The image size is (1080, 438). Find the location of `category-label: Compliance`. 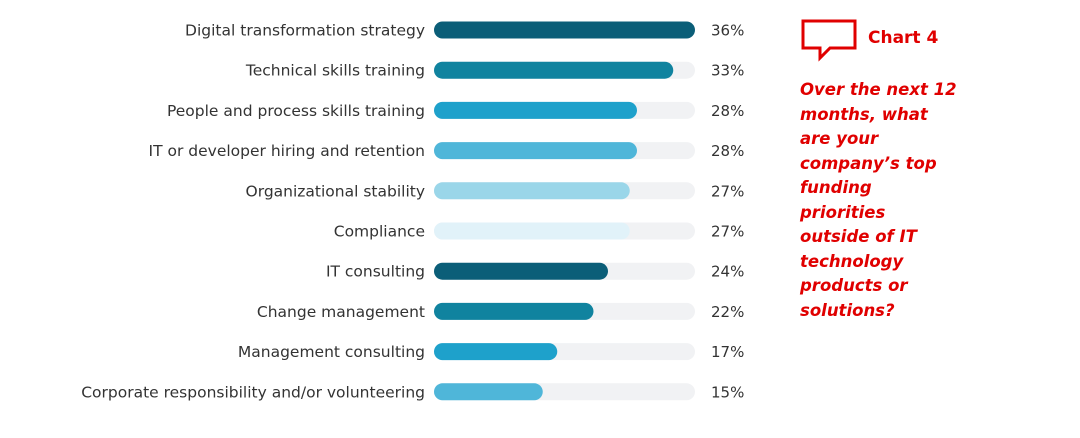

category-label: Compliance is located at coordinates (379, 232).